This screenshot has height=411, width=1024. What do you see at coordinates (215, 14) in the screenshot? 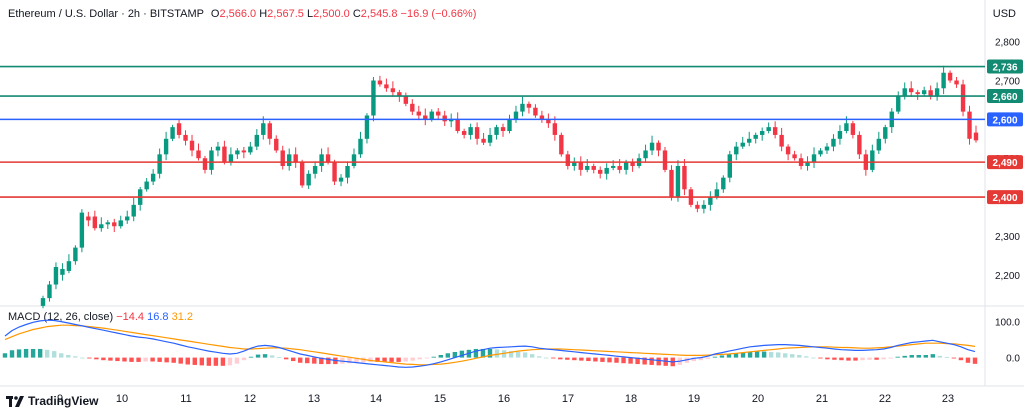
I see `open-label: O` at bounding box center [215, 14].